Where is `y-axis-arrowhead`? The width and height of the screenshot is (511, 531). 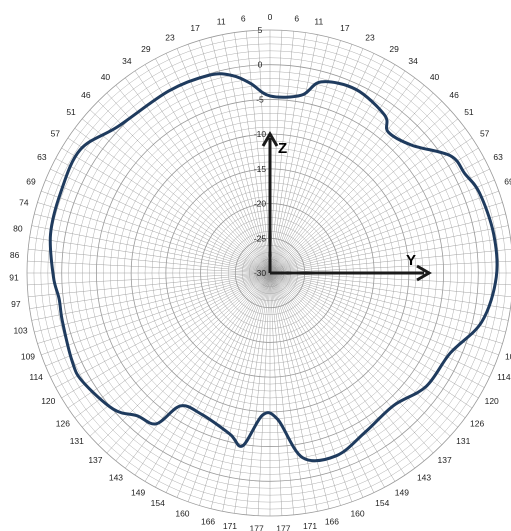
y-axis-arrowhead is located at coordinates (424, 273).